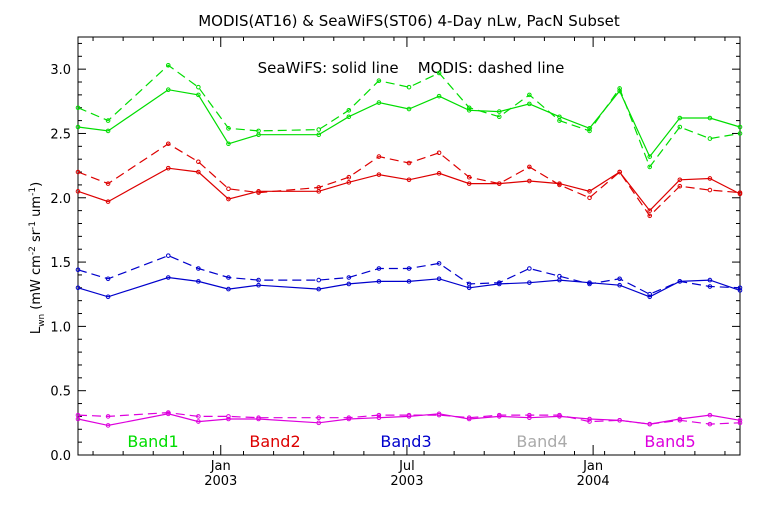 Image resolution: width=768 pixels, height=512 pixels. I want to click on y-tick-label: 0.5, so click(60, 392).